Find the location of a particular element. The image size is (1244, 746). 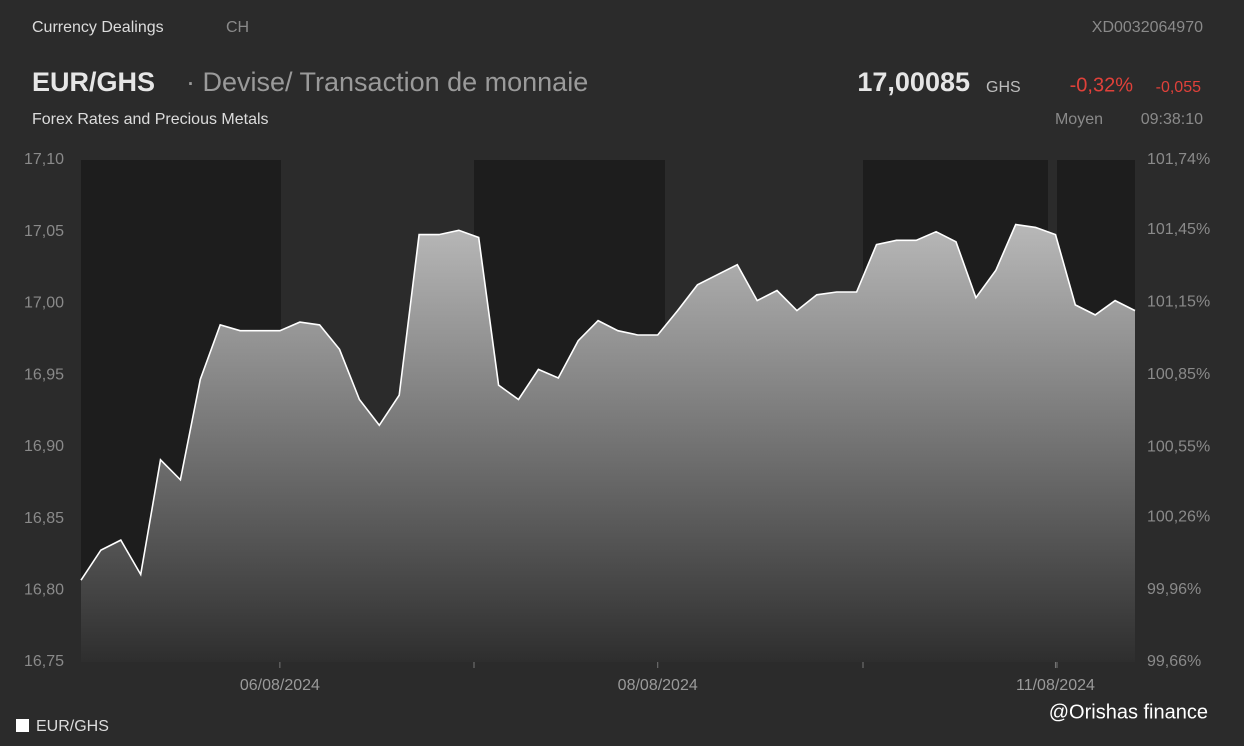

legend-swatch is located at coordinates (22, 725).